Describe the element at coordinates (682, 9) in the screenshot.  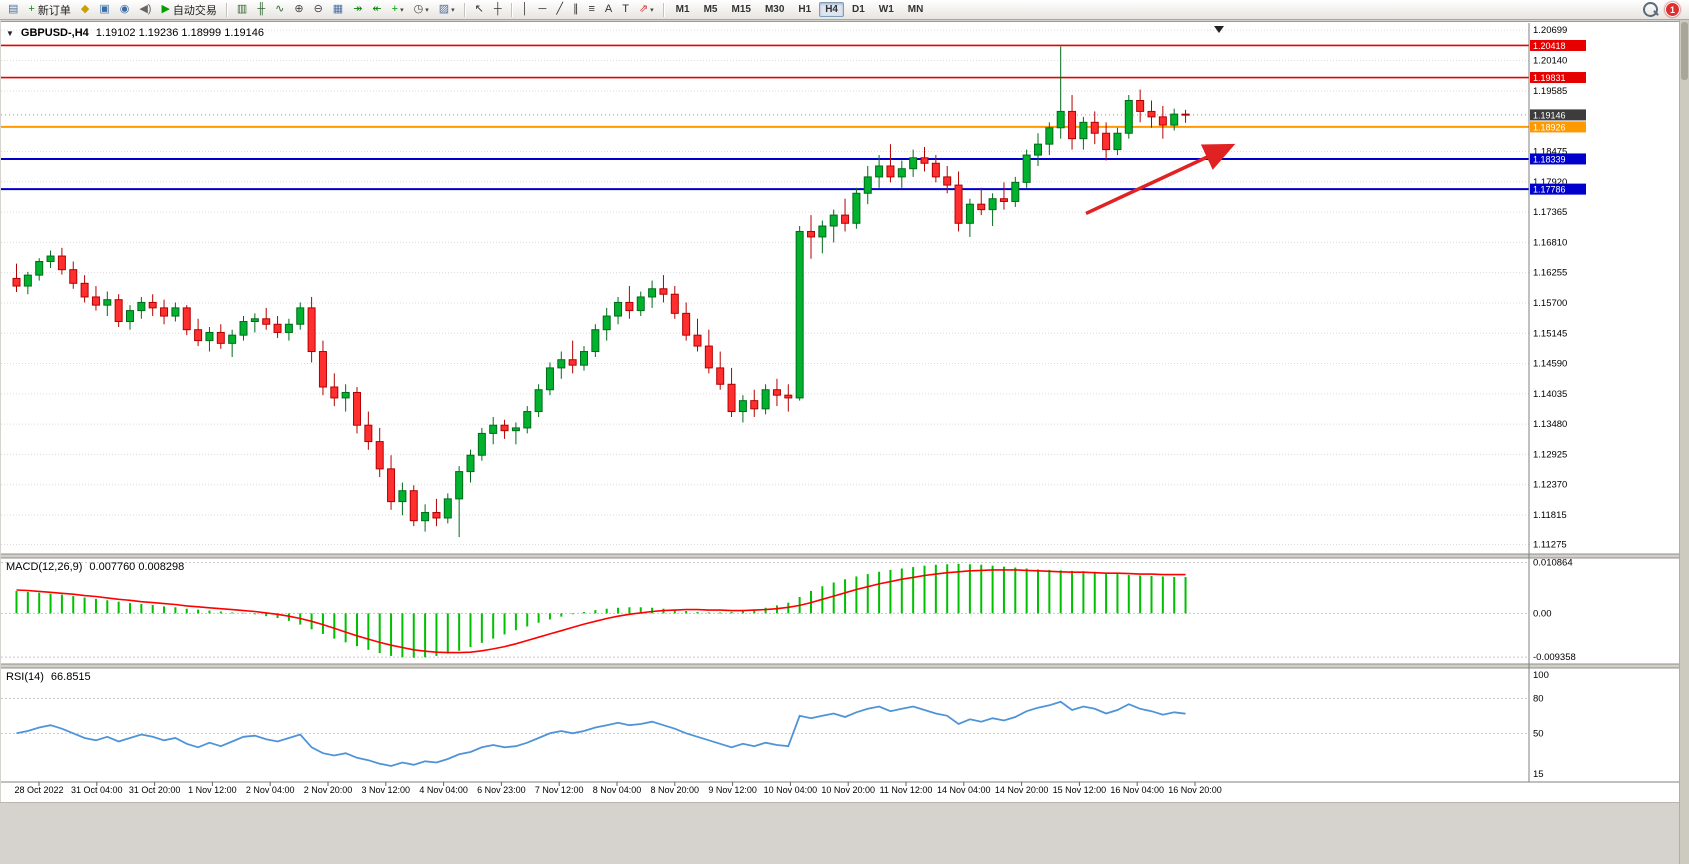
I see `timeframe-m1-button: M1` at that location.